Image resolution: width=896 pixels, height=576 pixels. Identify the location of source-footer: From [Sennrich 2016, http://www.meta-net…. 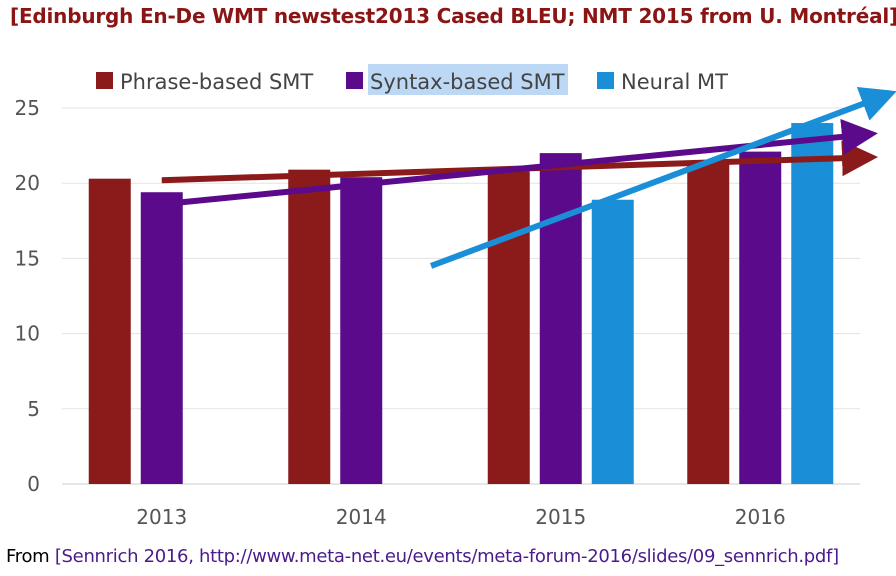
(422, 556).